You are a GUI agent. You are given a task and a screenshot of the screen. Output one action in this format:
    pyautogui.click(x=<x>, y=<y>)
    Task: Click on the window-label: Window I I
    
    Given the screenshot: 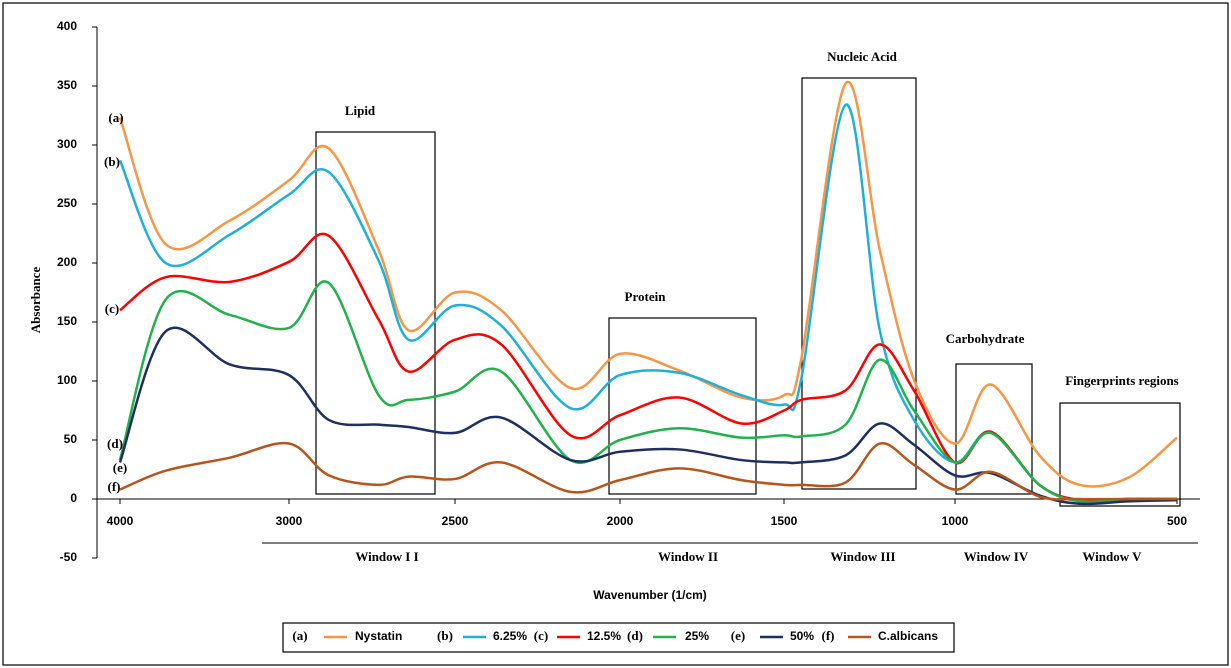 What is the action you would take?
    pyautogui.click(x=386, y=556)
    